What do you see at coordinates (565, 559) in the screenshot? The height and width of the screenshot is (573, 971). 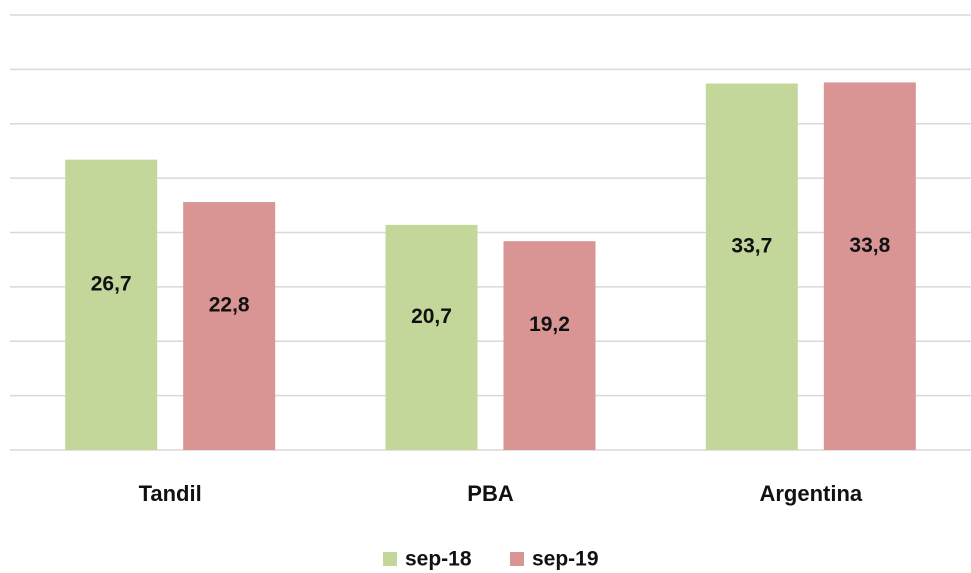 I see `legend-label: sep-19` at bounding box center [565, 559].